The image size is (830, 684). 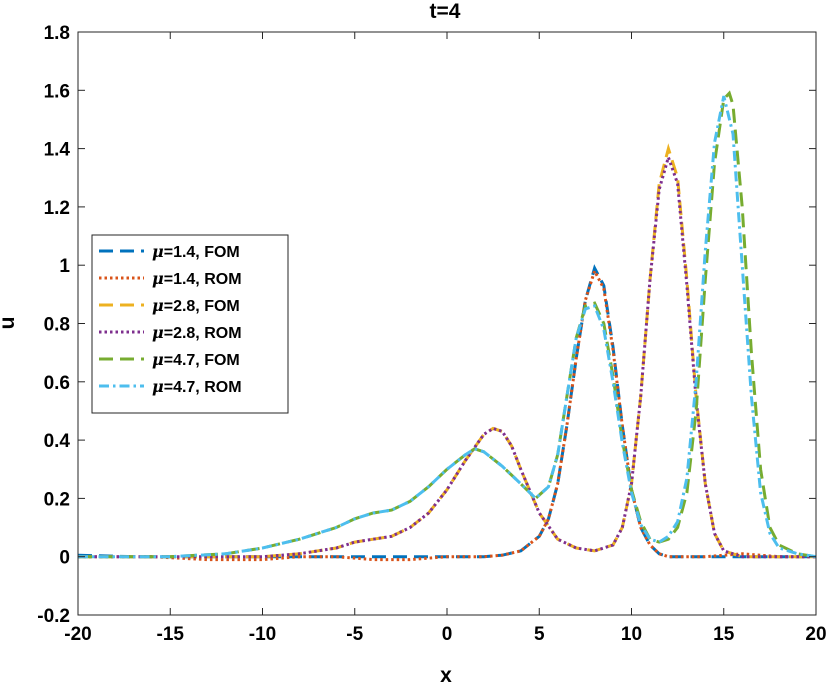 What do you see at coordinates (9, 323) in the screenshot?
I see `y-axis-label: u` at bounding box center [9, 323].